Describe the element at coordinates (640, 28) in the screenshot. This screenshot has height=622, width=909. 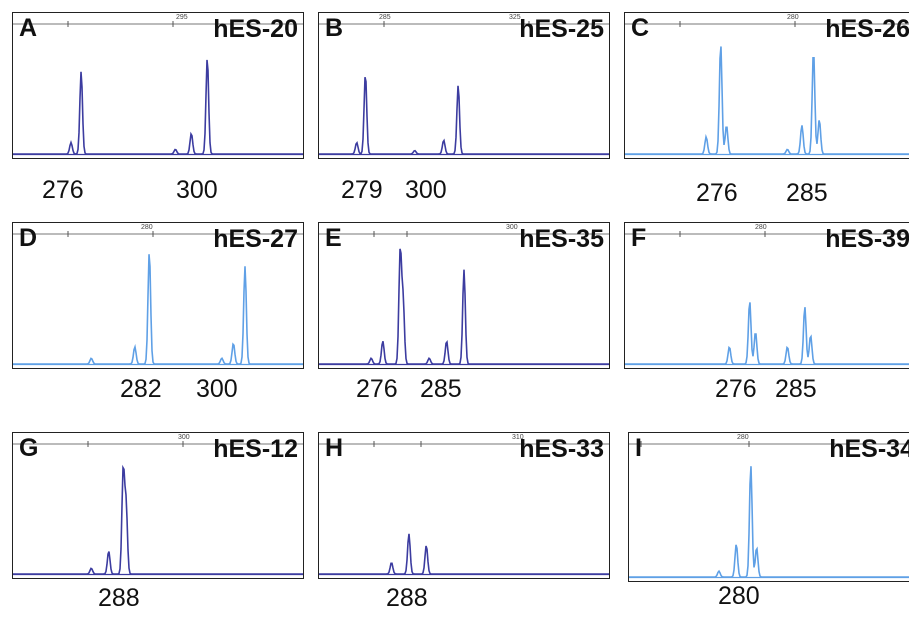
I see `panel-letter: C` at that location.